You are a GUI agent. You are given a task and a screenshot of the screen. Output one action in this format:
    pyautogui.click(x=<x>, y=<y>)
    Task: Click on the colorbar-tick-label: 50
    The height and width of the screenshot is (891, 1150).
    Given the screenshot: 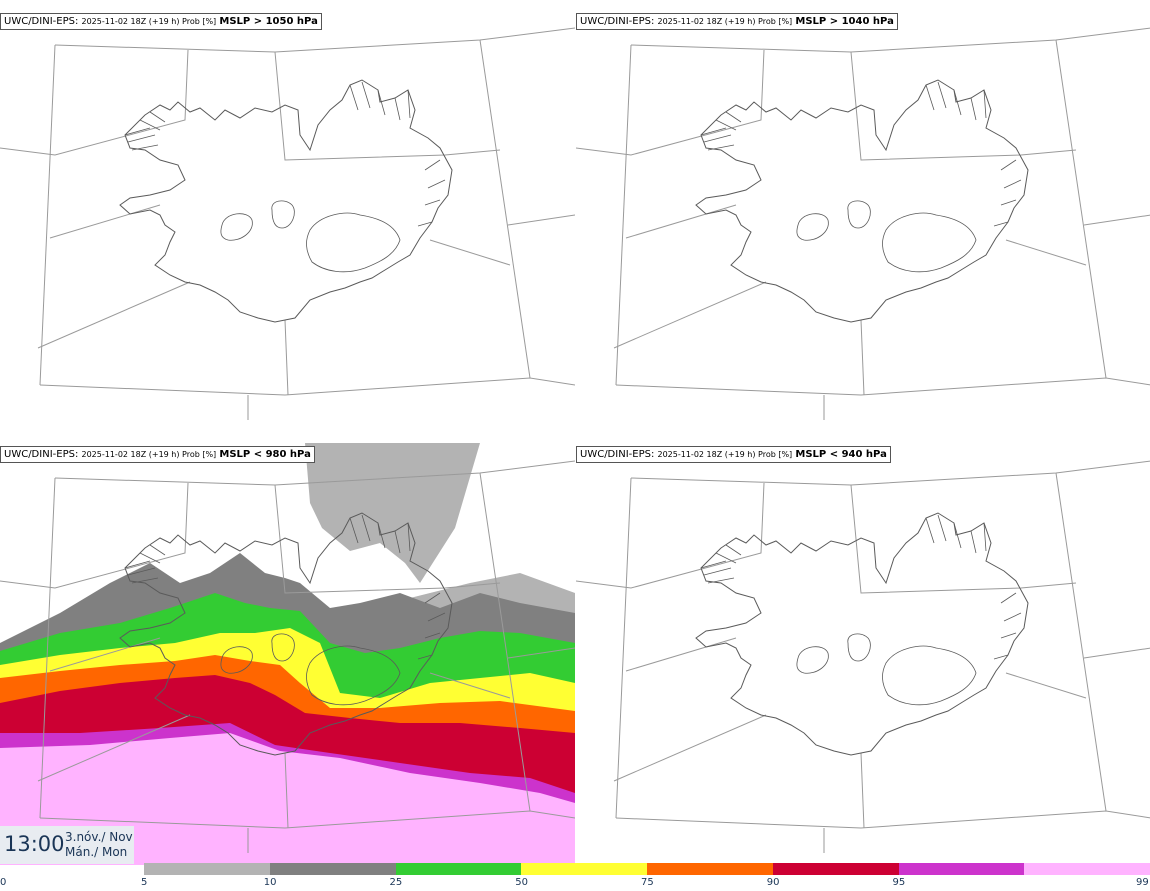 What is the action you would take?
    pyautogui.click(x=521, y=882)
    